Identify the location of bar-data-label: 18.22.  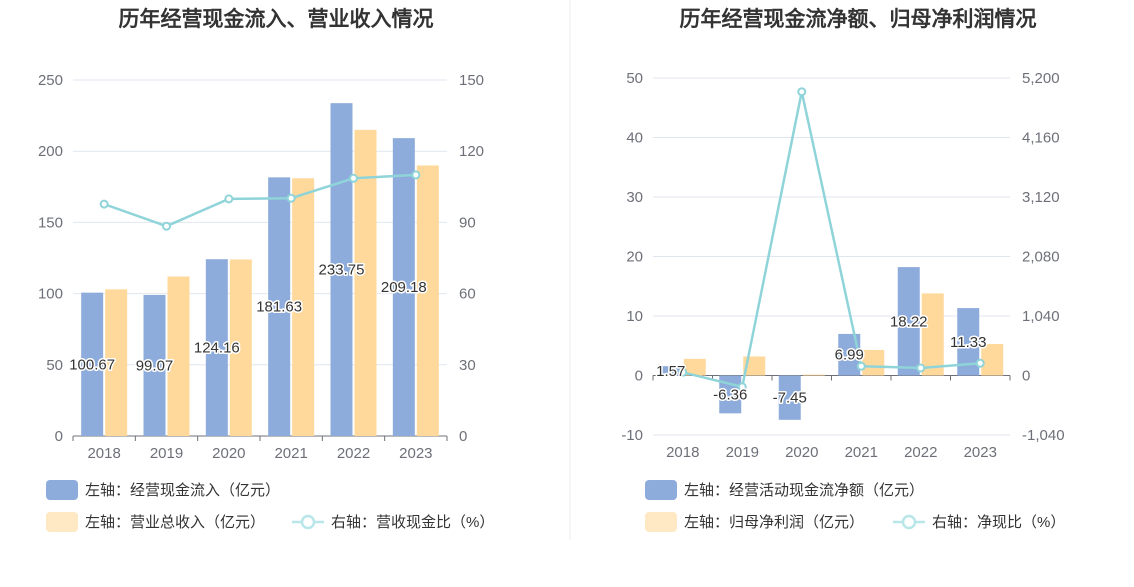
(909, 321).